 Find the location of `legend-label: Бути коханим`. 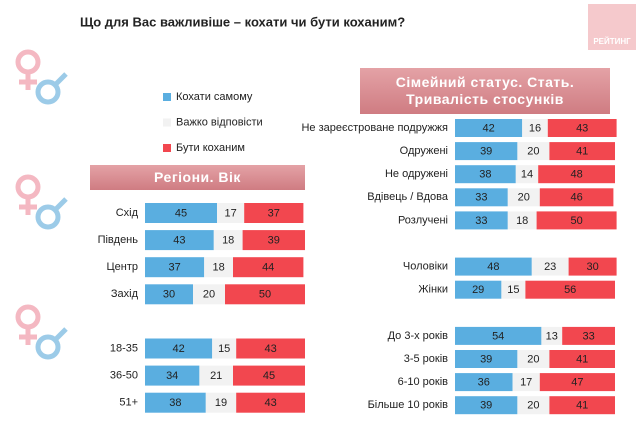

legend-label: Бути коханим is located at coordinates (210, 148).